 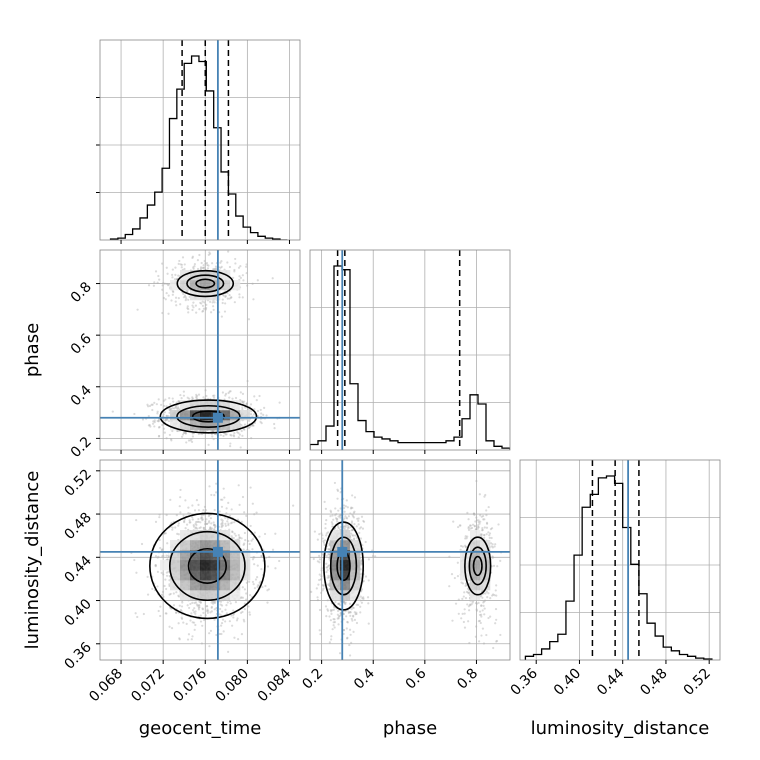 I want to click on x-axis-label: geocent_time, so click(x=200, y=728).